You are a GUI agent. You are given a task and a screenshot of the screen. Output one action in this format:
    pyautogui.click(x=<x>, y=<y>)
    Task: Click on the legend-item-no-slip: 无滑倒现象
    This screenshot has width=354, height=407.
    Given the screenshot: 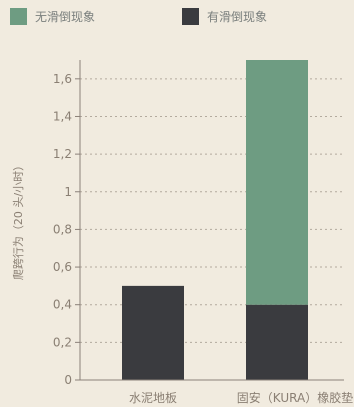 What is the action you would take?
    pyautogui.click(x=52, y=16)
    